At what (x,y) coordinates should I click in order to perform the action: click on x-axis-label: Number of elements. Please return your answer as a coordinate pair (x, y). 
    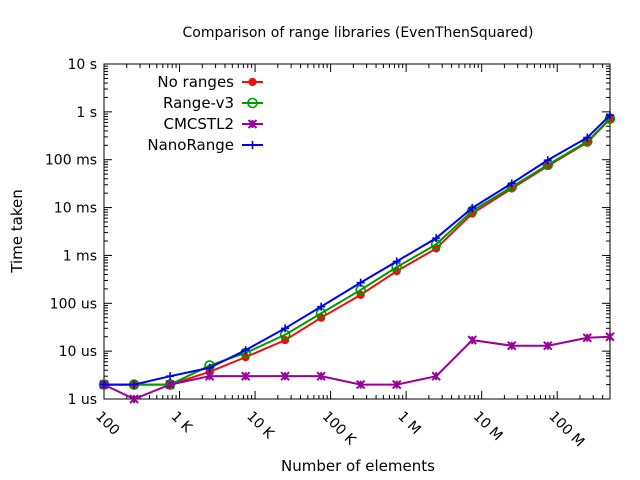
    Looking at the image, I should click on (358, 466).